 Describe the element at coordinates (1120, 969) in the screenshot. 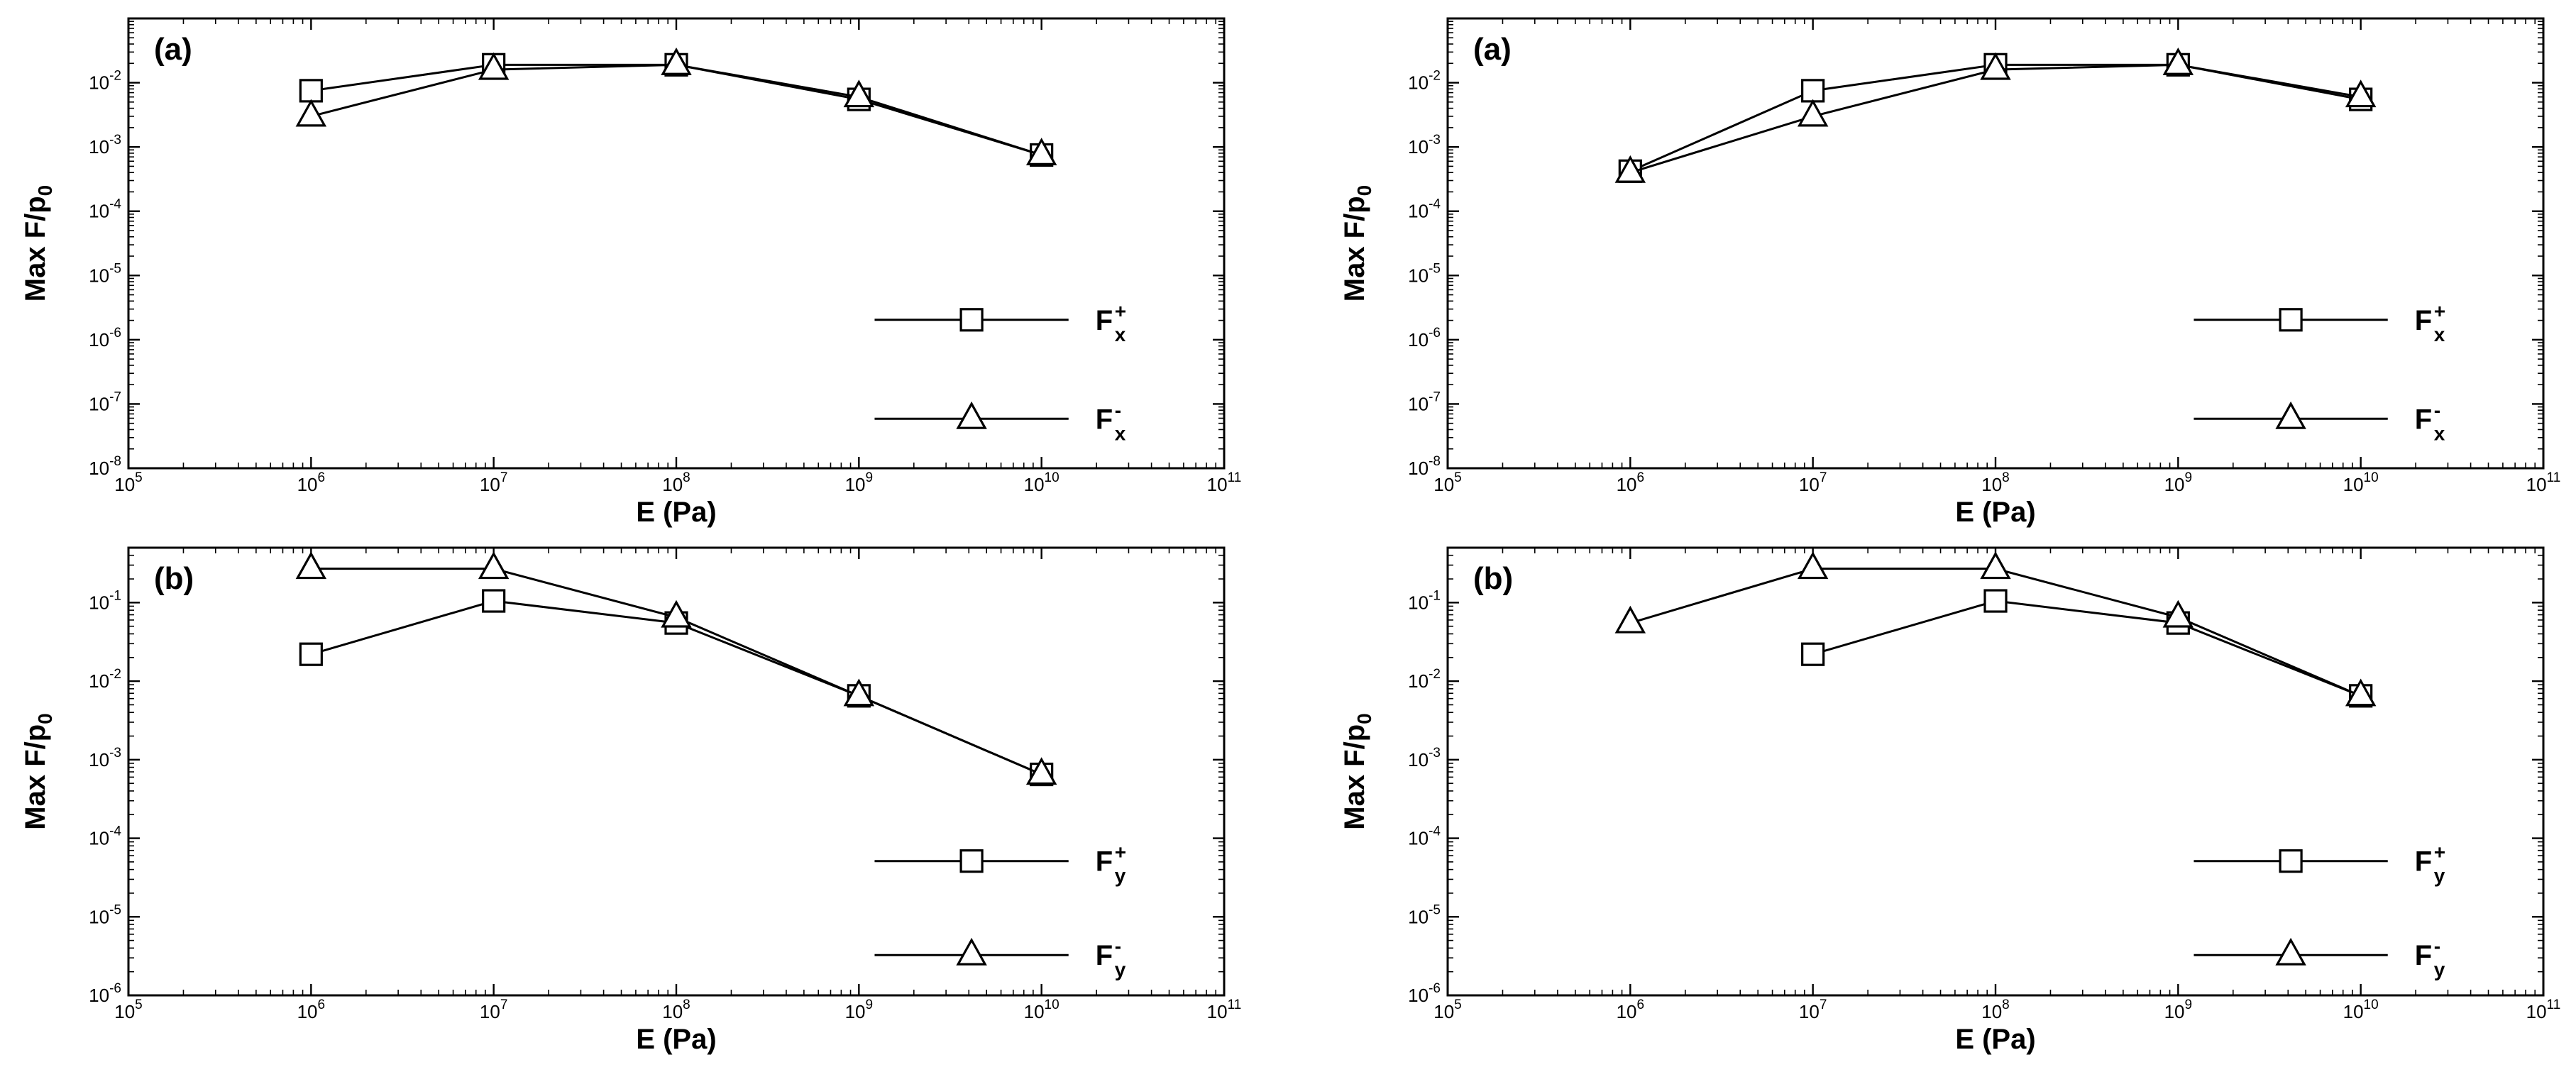

I see `legend-label-sub: y` at that location.